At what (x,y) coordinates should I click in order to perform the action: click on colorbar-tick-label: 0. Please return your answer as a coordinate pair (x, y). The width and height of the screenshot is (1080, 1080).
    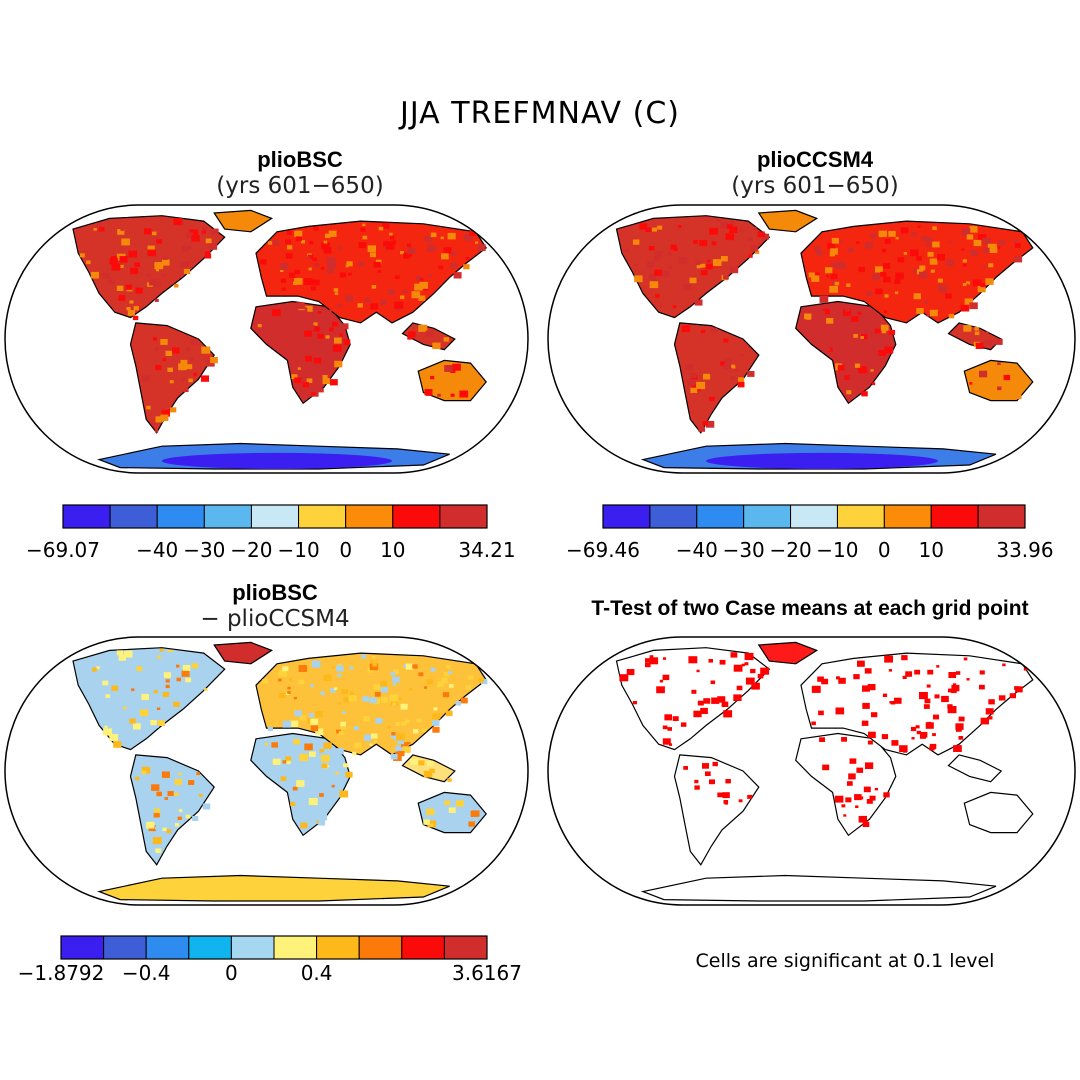
    Looking at the image, I should click on (884, 550).